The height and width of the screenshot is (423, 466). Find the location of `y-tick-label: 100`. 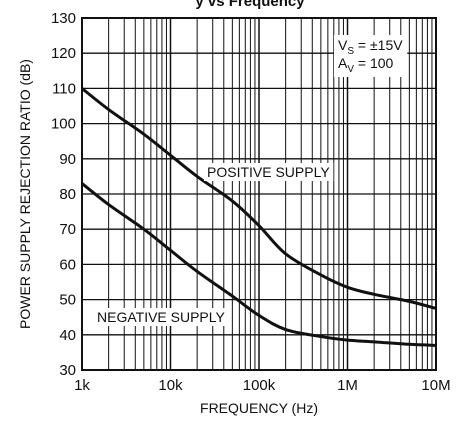

y-tick-label: 100 is located at coordinates (63, 124).